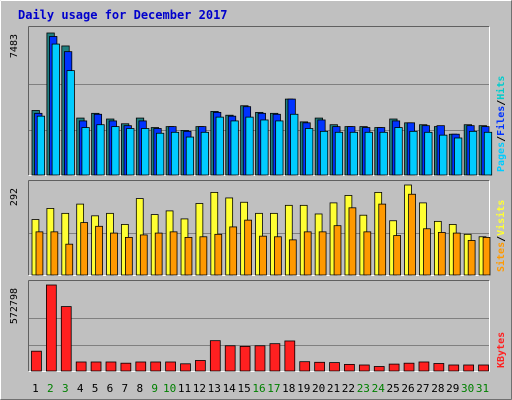 The height and width of the screenshot is (400, 512). Describe the element at coordinates (482, 388) in the screenshot. I see `day-tick-label: 31` at that location.